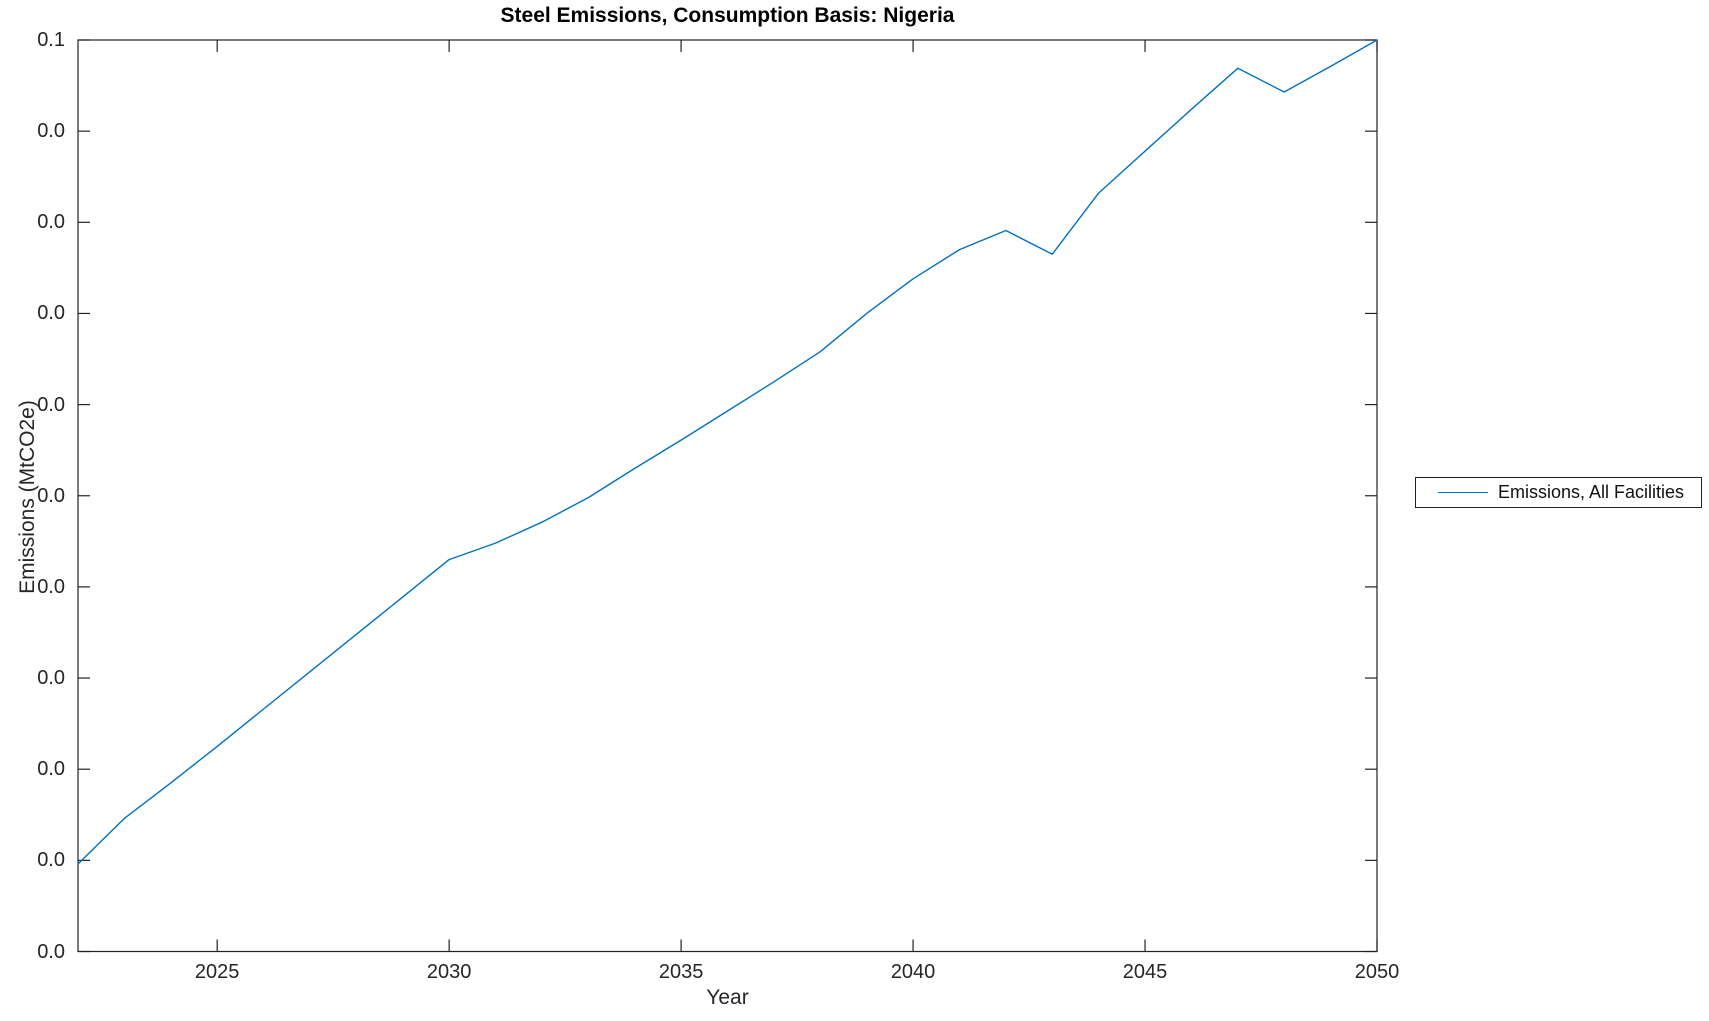 The width and height of the screenshot is (1709, 1021). Describe the element at coordinates (1145, 972) in the screenshot. I see `x-tick-label: 2045` at that location.